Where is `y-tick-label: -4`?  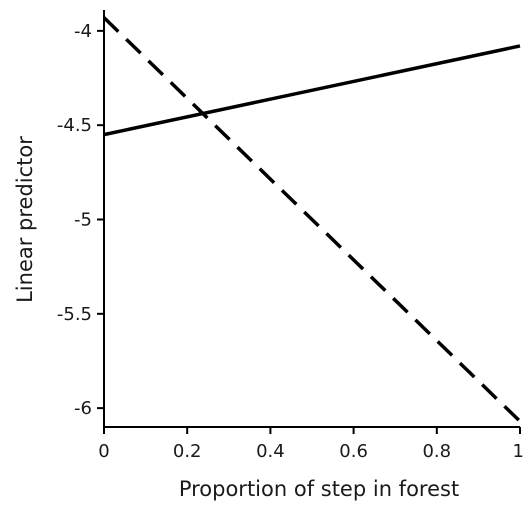 y-tick-label: -4 is located at coordinates (83, 31).